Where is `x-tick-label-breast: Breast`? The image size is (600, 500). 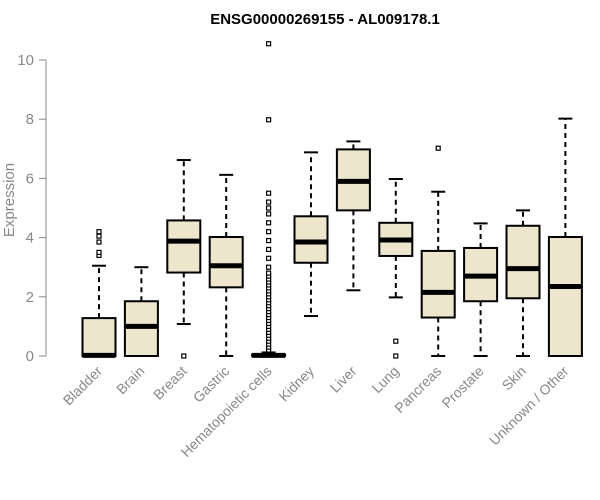 x-tick-label-breast: Breast is located at coordinates (170, 383).